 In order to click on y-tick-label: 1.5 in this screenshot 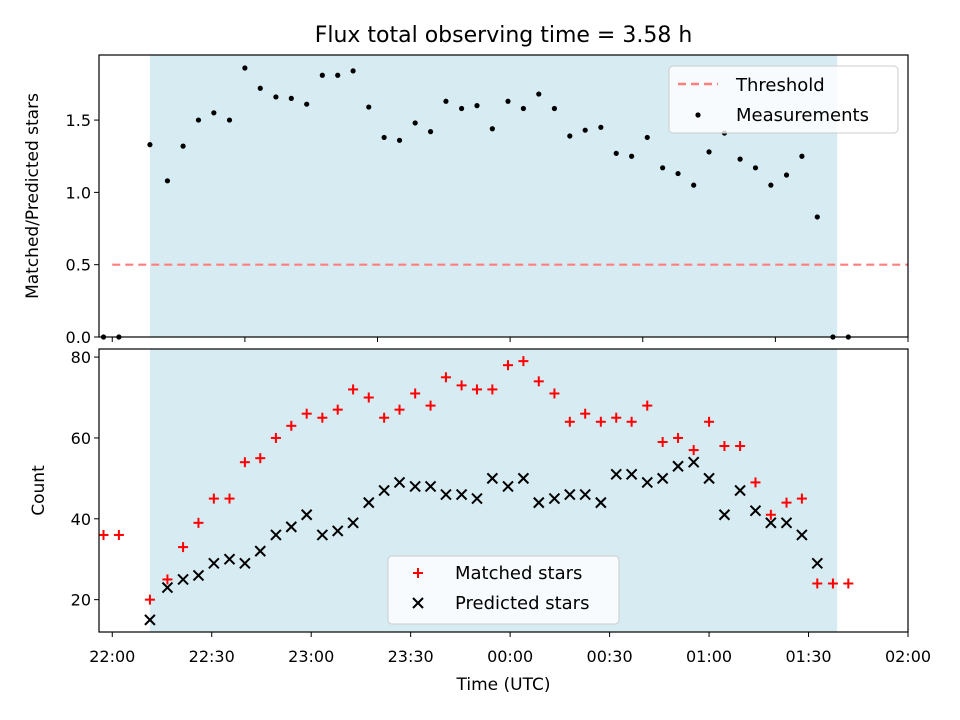, I will do `click(78, 120)`.